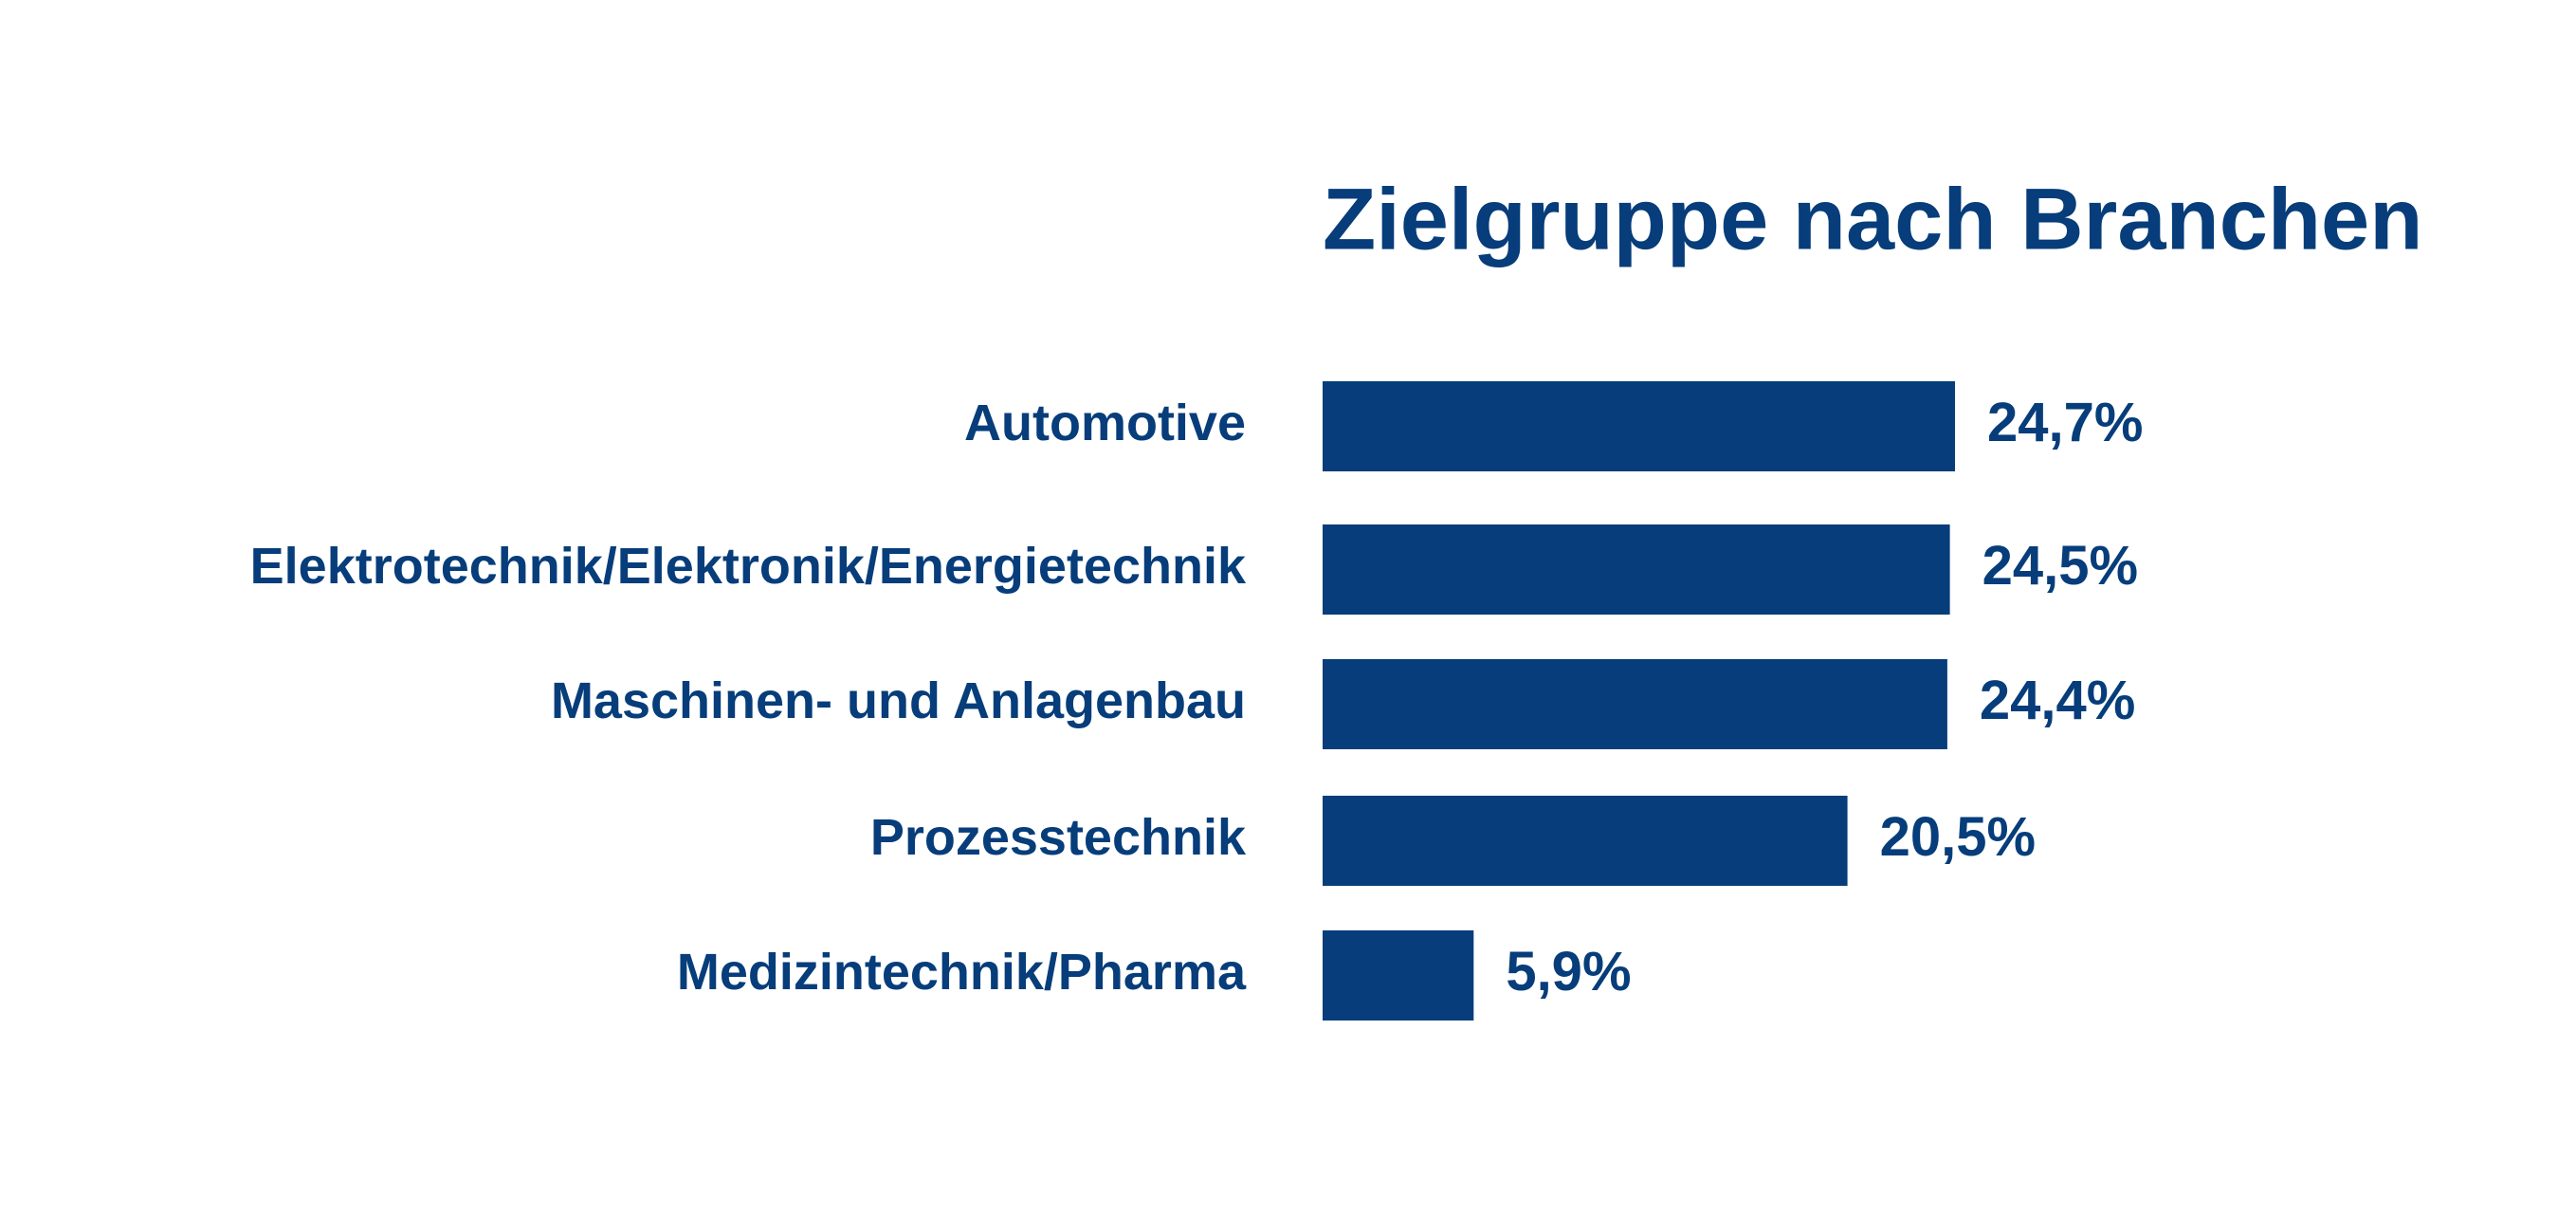  I want to click on value-label: 24,4%, so click(2057, 700).